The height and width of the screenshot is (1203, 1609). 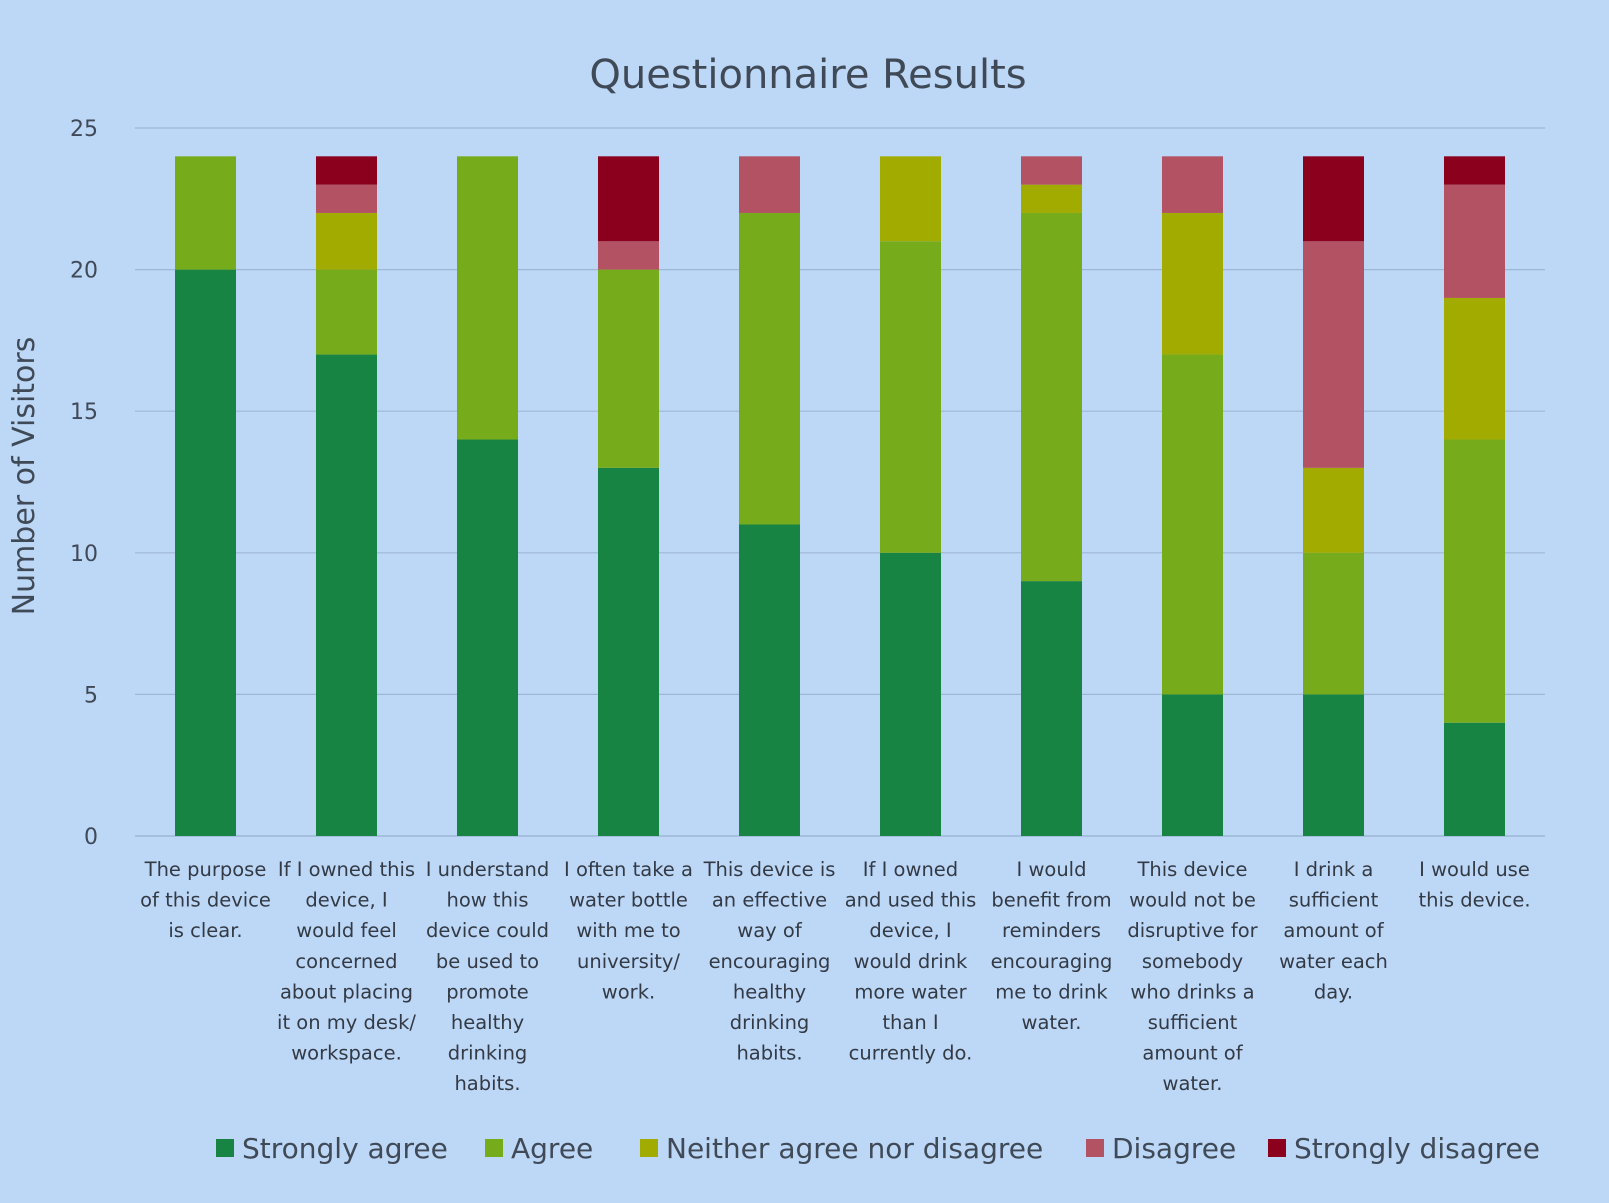 What do you see at coordinates (854, 1148) in the screenshot?
I see `legend-label: Neither agree nor disagree` at bounding box center [854, 1148].